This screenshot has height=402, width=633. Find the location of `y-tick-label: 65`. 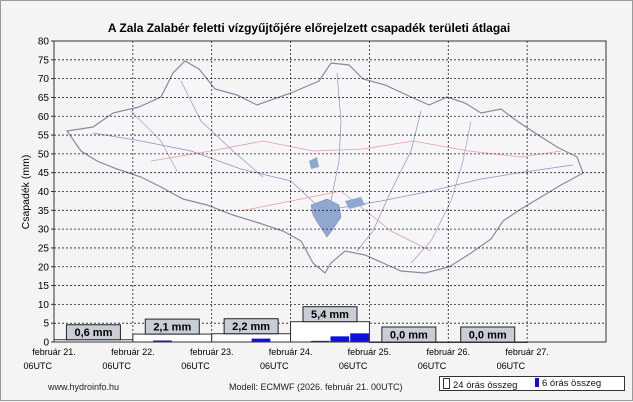

y-tick-label: 65 is located at coordinates (44, 98).